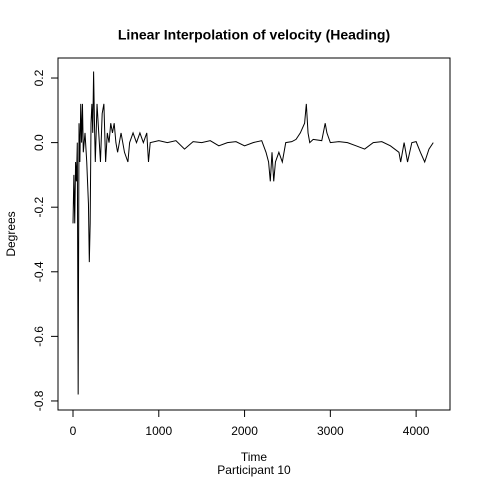  I want to click on y-axis-label: Degrees, so click(11, 233).